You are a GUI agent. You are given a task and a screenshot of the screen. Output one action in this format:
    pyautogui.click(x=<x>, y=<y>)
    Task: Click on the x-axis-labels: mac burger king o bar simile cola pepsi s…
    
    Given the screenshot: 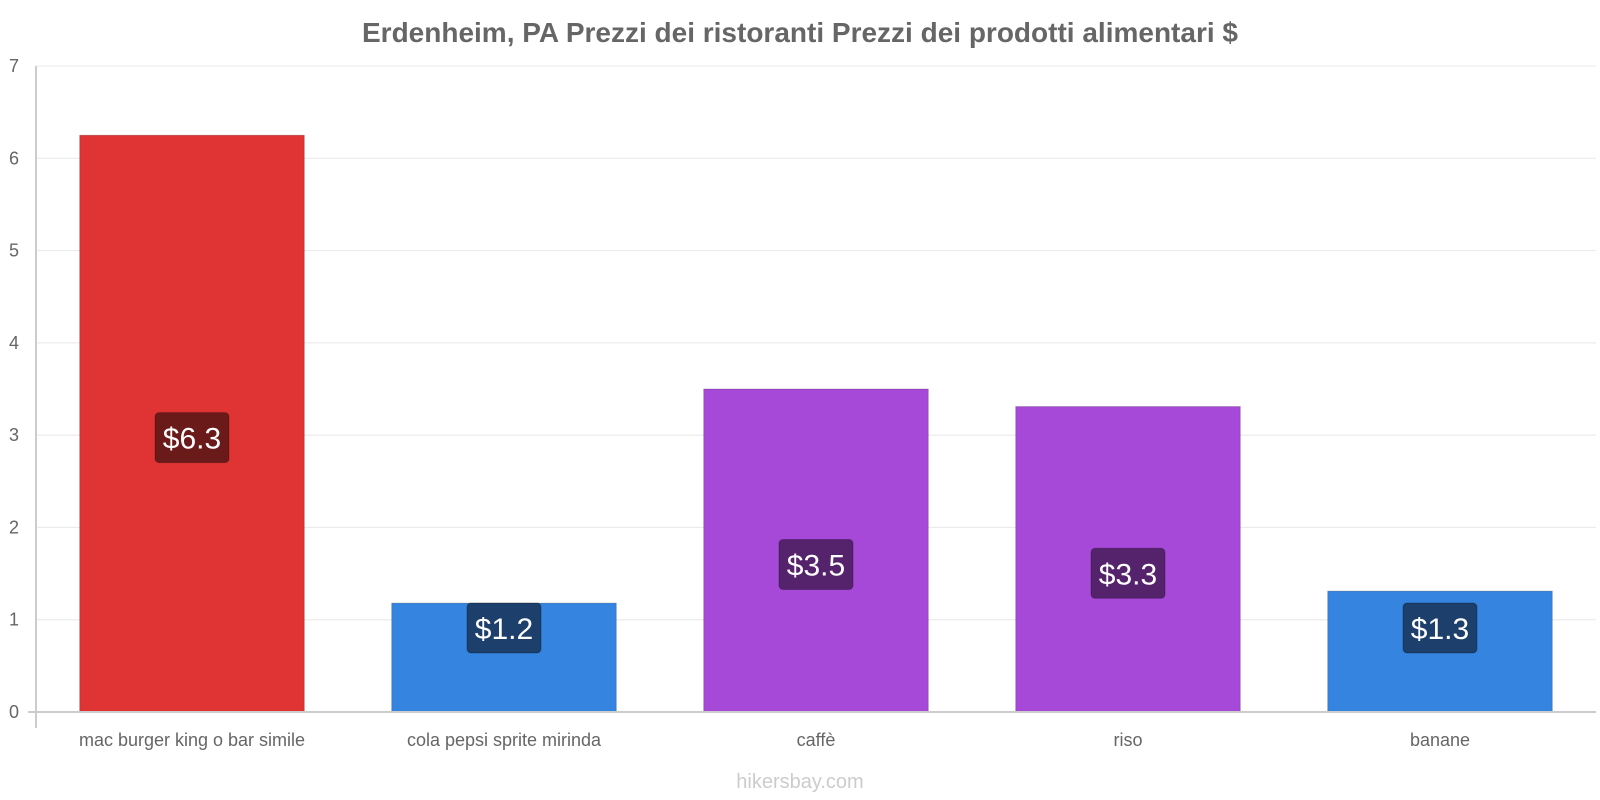 What is the action you would take?
    pyautogui.click(x=774, y=740)
    